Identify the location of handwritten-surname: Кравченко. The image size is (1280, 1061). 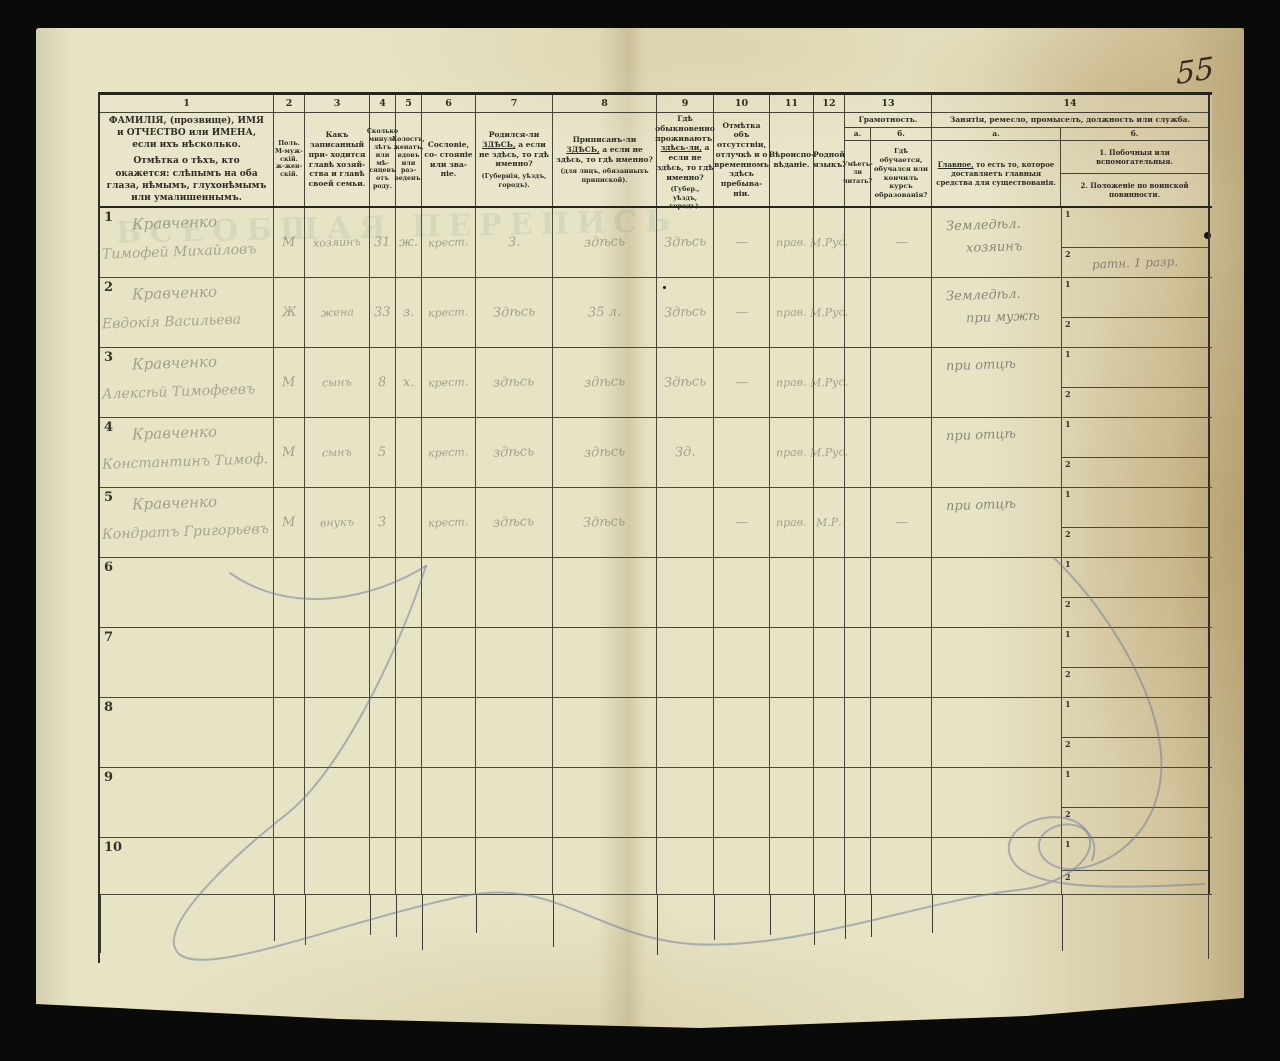
(174, 503).